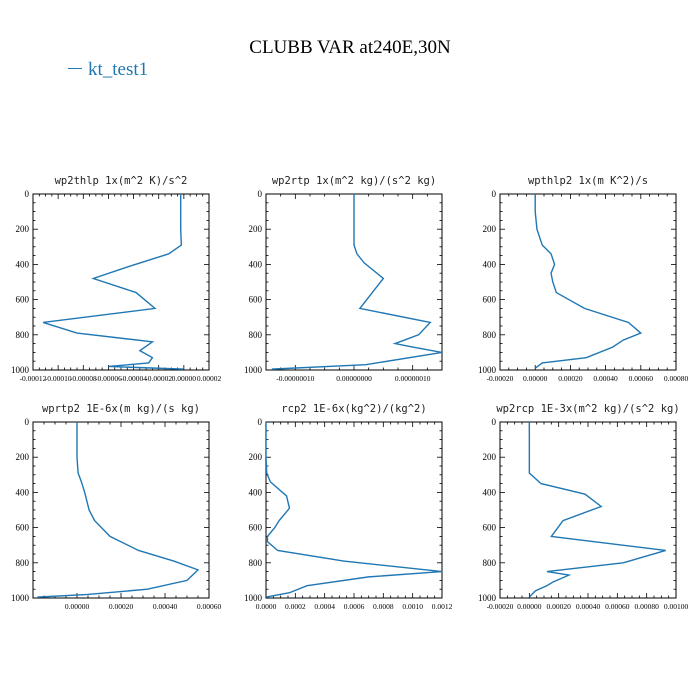 This screenshot has height=700, width=700. What do you see at coordinates (383, 606) in the screenshot?
I see `x-tick-label: 0.0008` at bounding box center [383, 606].